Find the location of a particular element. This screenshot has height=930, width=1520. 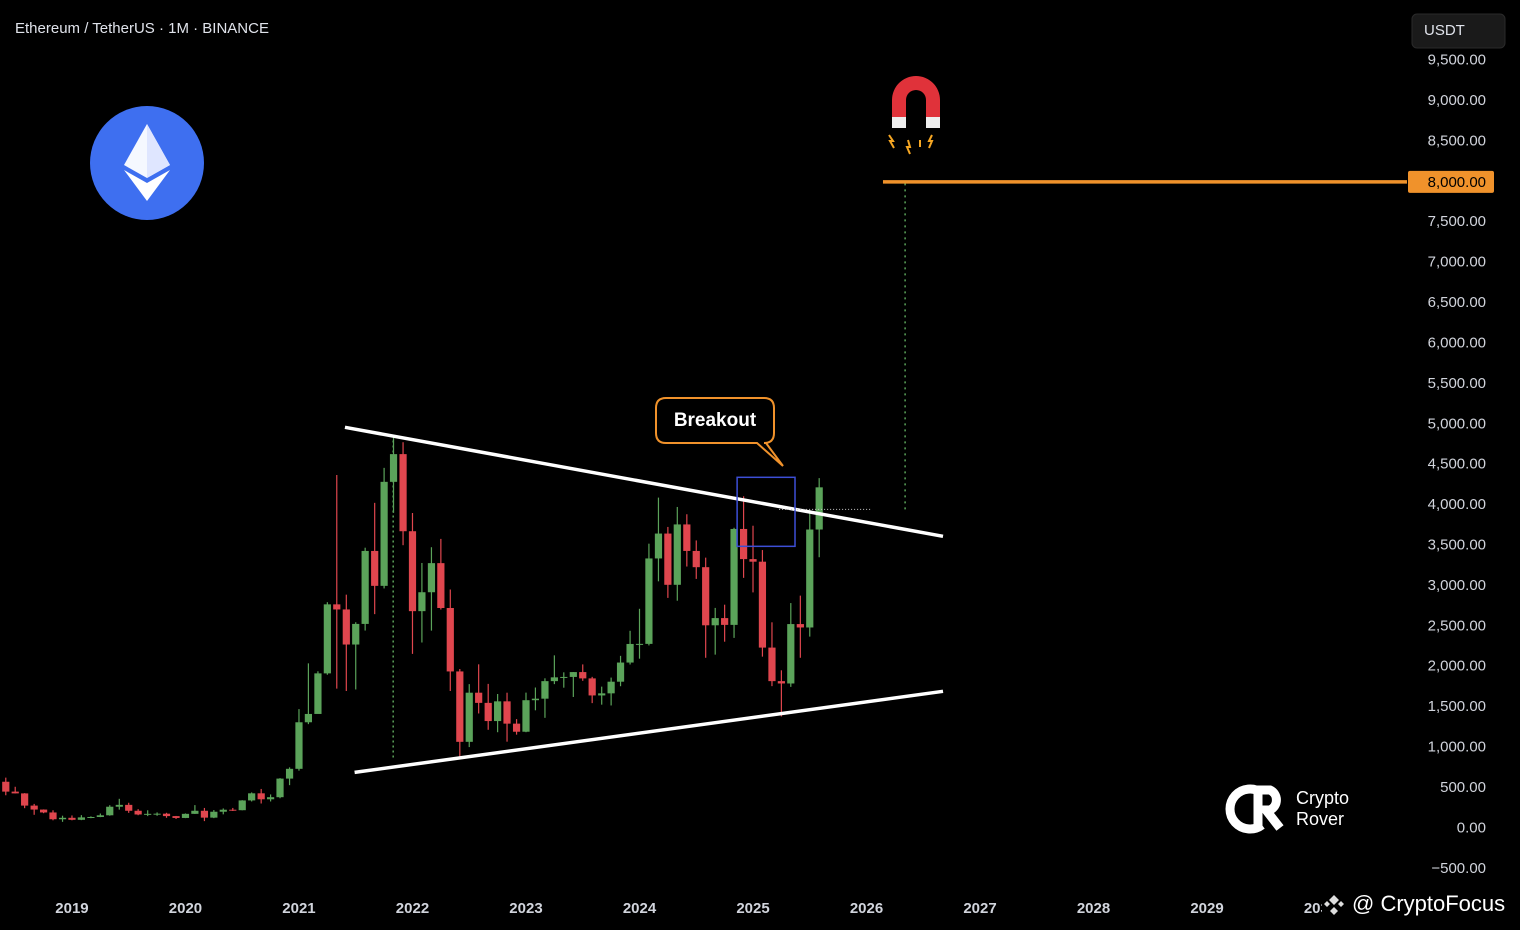

brand-line: Rover is located at coordinates (1320, 819).